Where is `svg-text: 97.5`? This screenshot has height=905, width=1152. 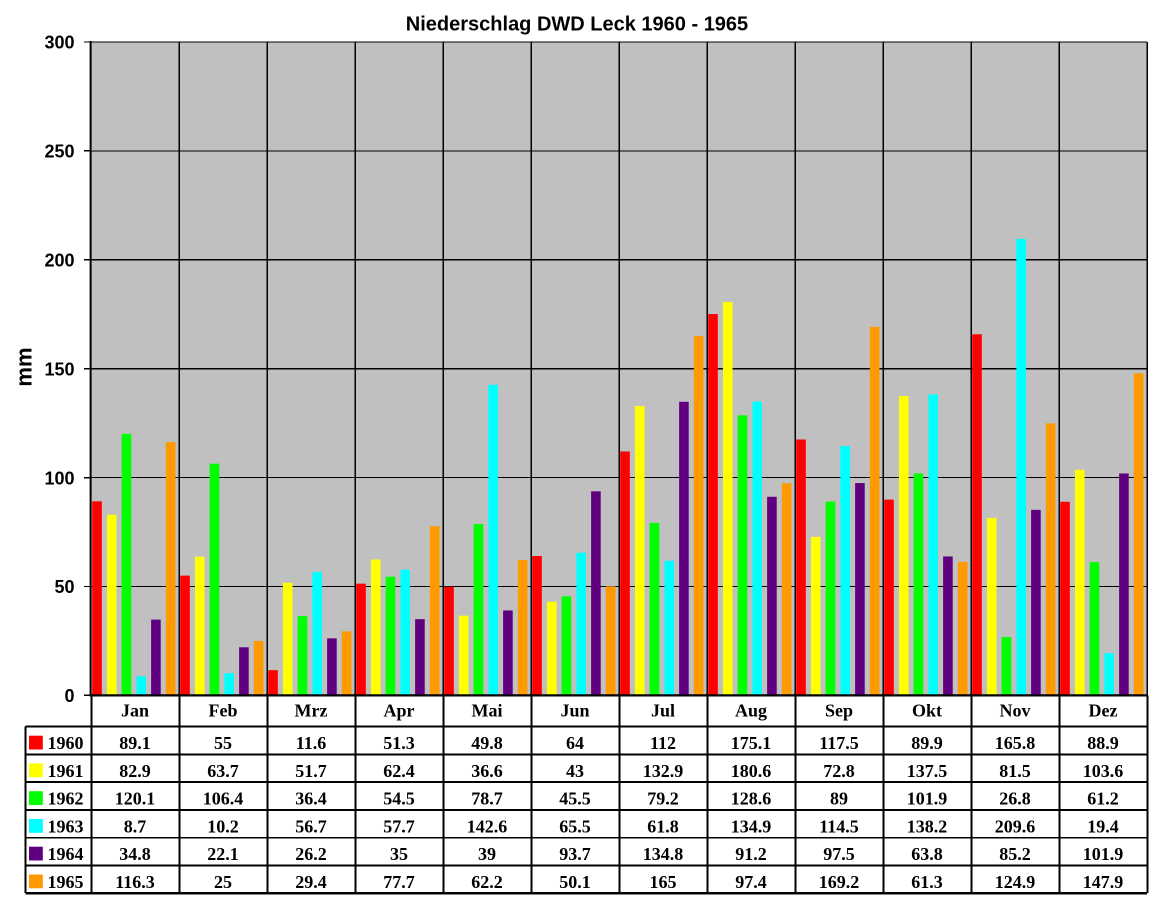 svg-text: 97.5 is located at coordinates (839, 854).